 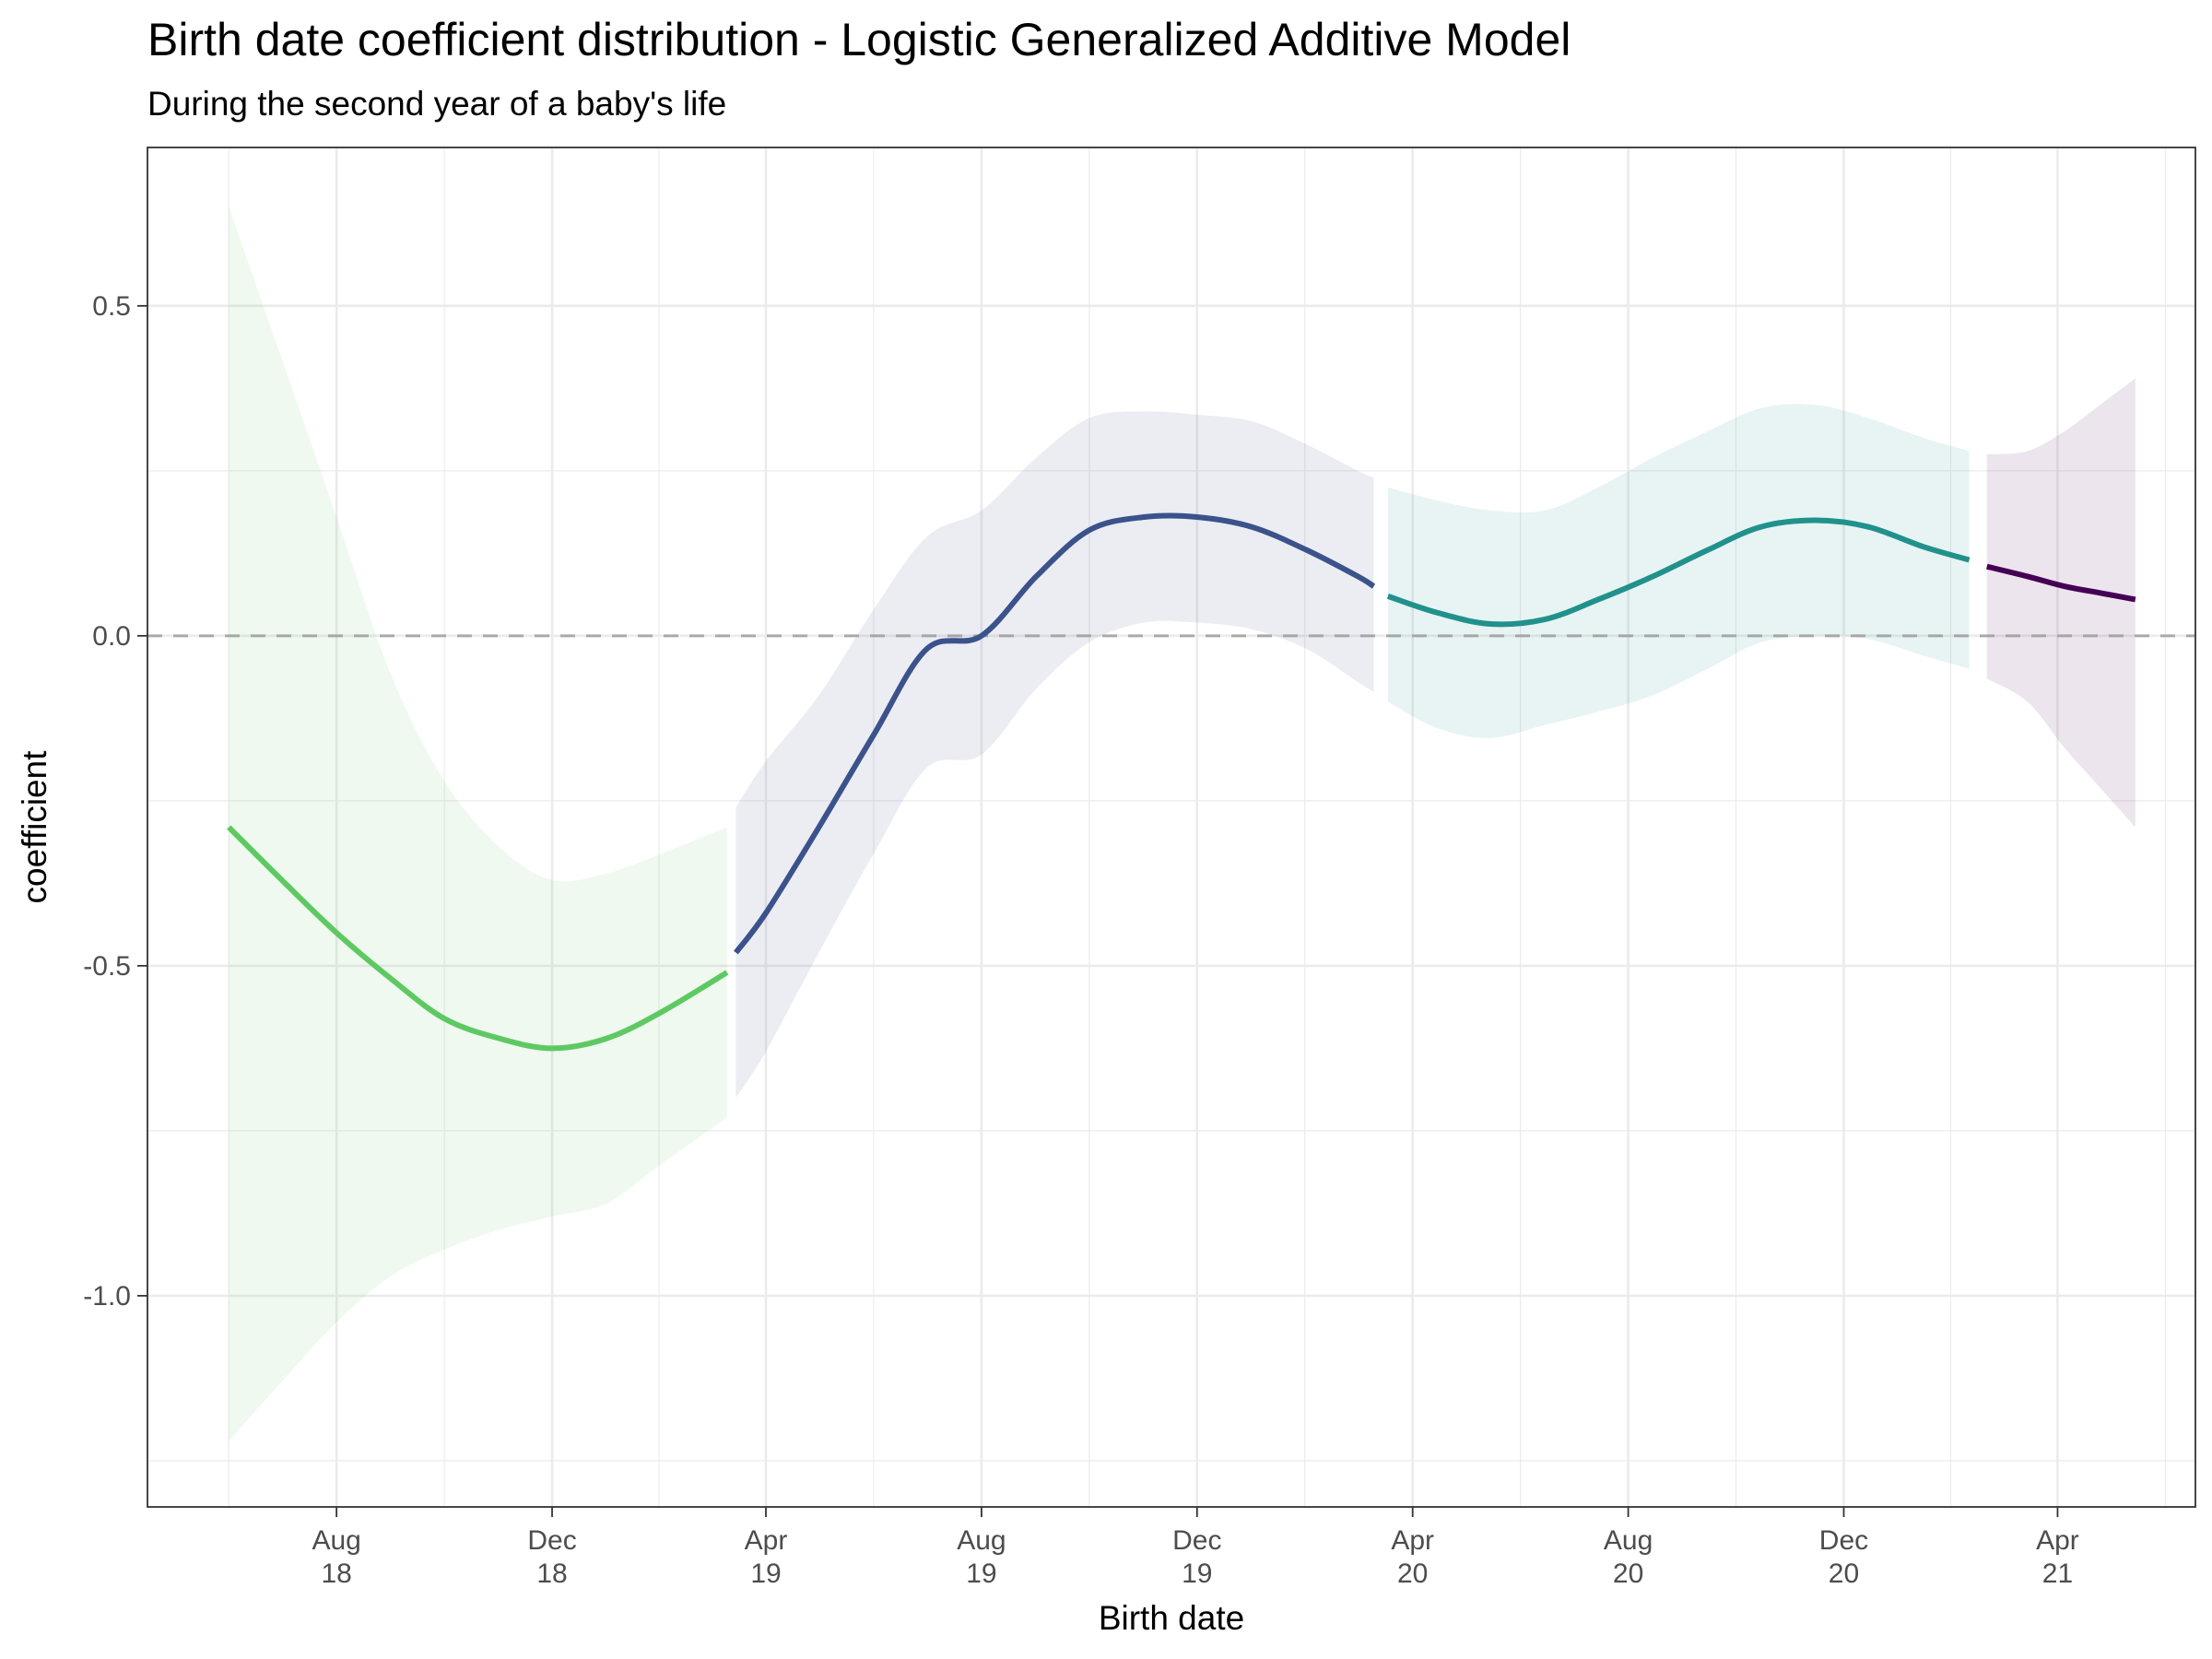 What do you see at coordinates (111, 636) in the screenshot?
I see `y-tick-label: 0.0` at bounding box center [111, 636].